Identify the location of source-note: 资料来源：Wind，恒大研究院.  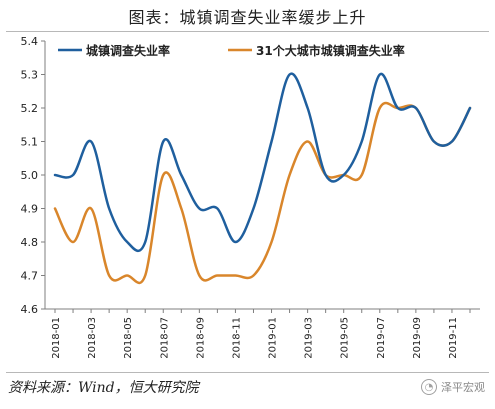
(103, 388).